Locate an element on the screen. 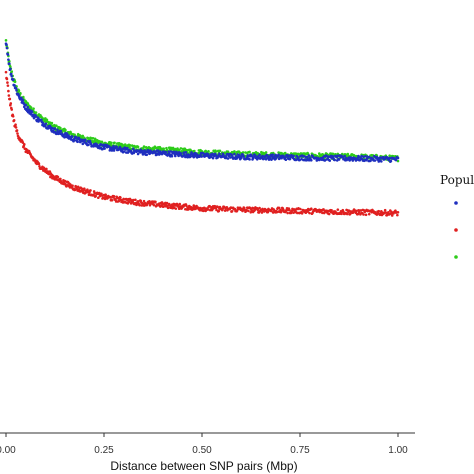 This screenshot has width=474, height=474. x-axis-ticks: 0.00 0.25 0.50 0.75 1.00 is located at coordinates (204, 444).